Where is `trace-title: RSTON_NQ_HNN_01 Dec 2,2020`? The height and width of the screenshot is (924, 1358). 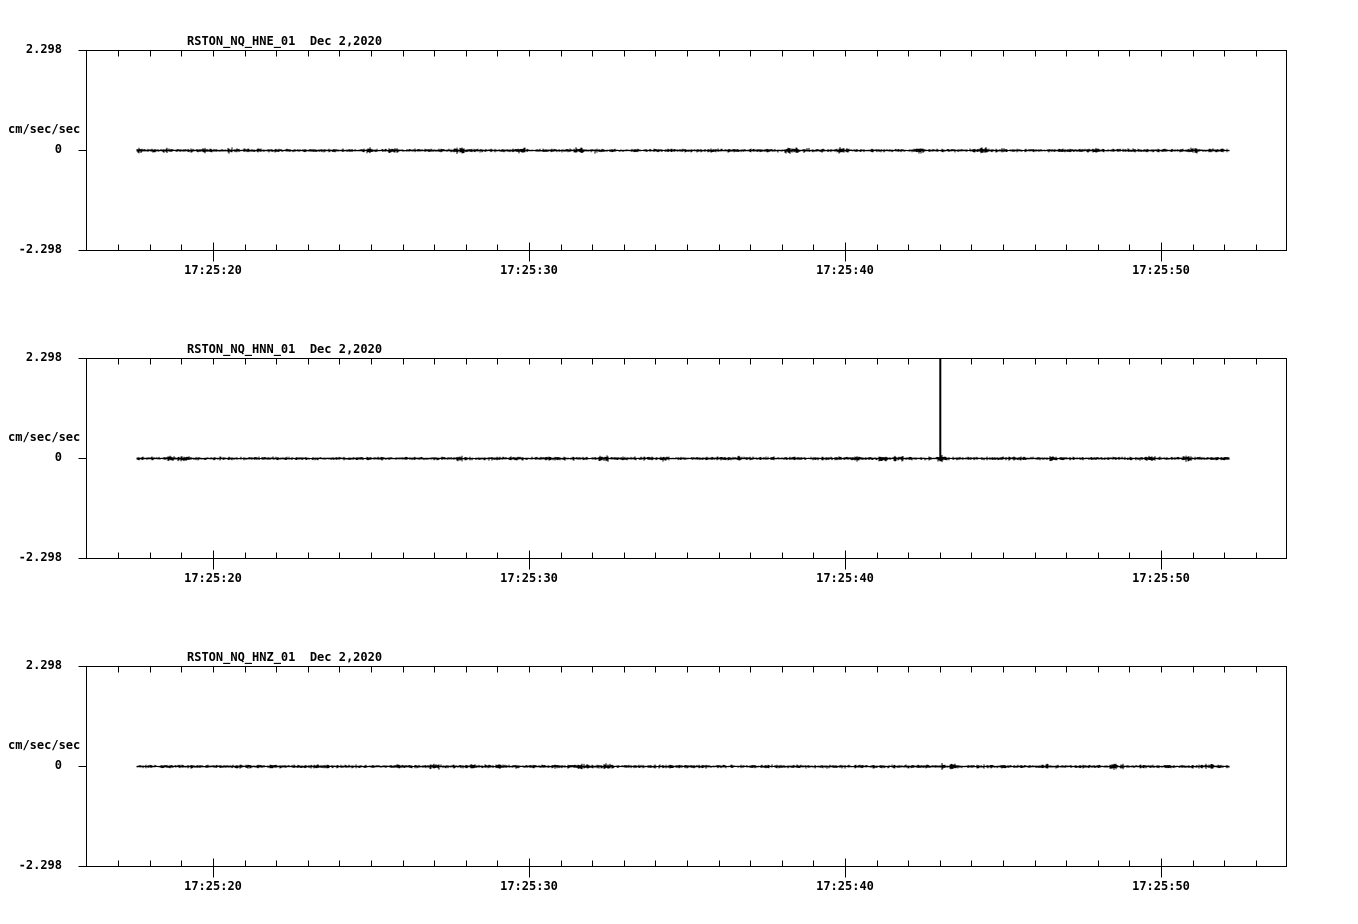
trace-title: RSTON_NQ_HNN_01 Dec 2,2020 is located at coordinates (285, 349).